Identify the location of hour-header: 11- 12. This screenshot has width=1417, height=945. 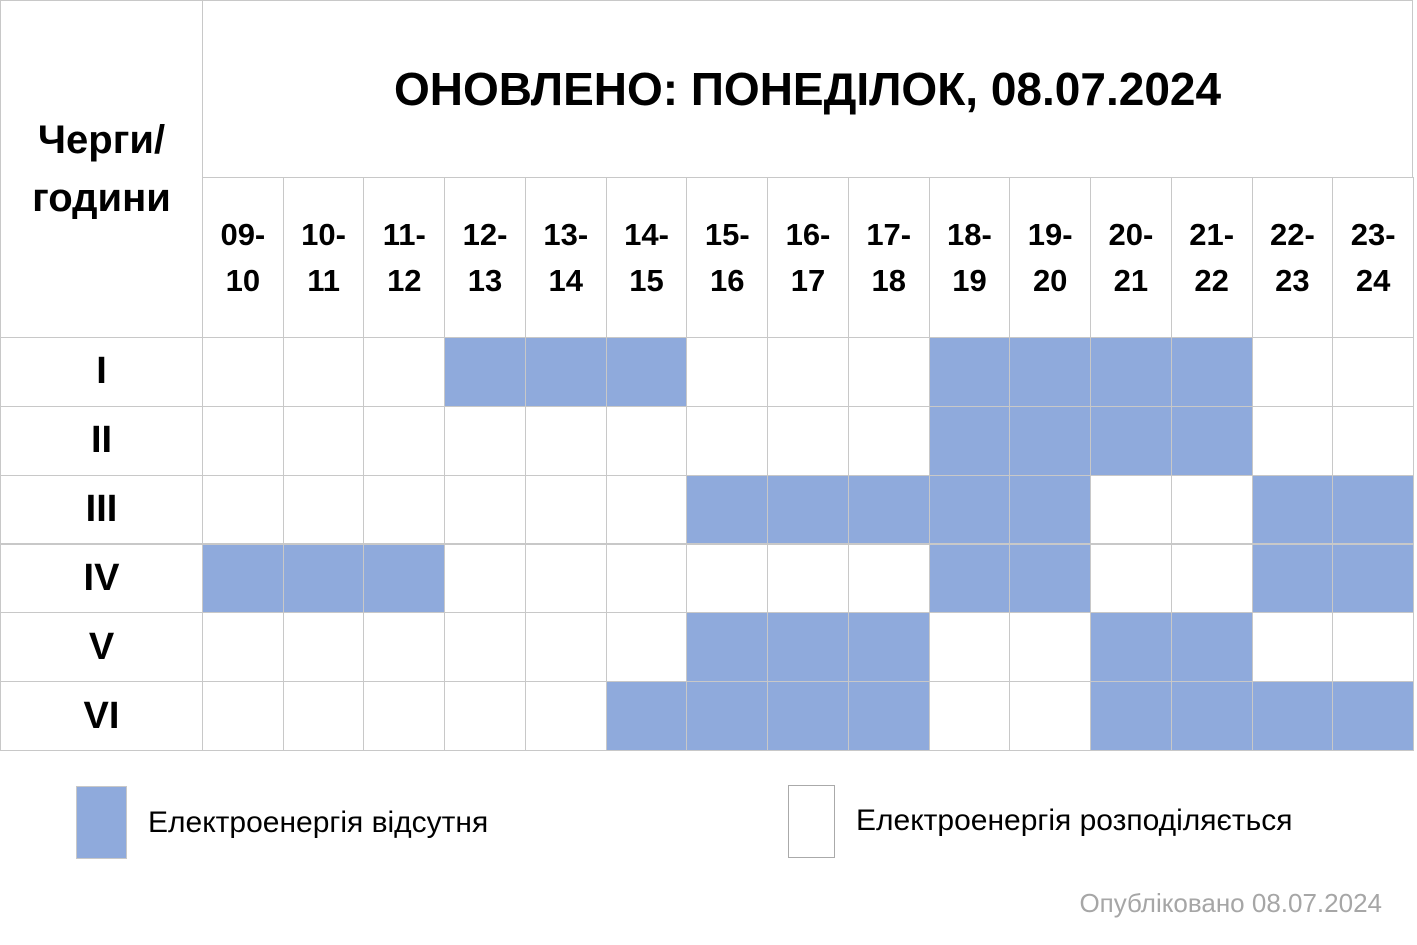
(404, 257).